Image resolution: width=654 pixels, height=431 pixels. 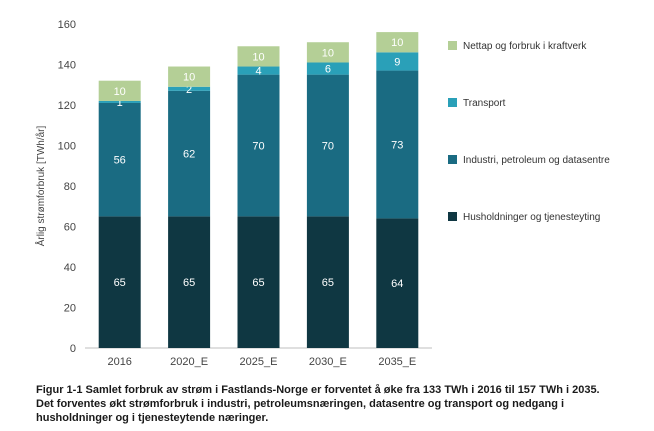 I want to click on data-label: 6, so click(x=328, y=70).